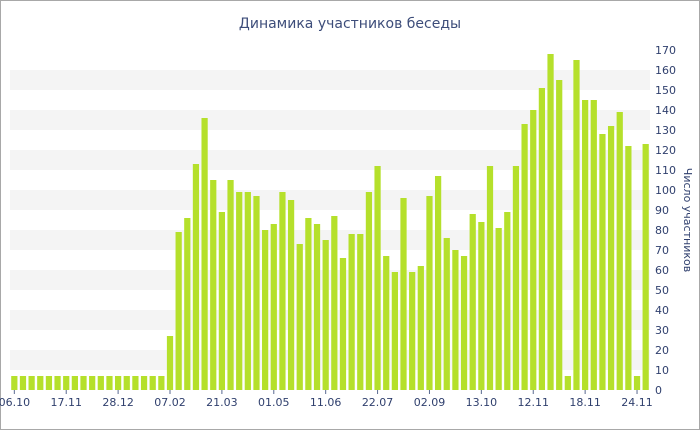 This screenshot has height=430, width=700. Describe the element at coordinates (662, 230) in the screenshot. I see `y-tick-label: 80` at that location.